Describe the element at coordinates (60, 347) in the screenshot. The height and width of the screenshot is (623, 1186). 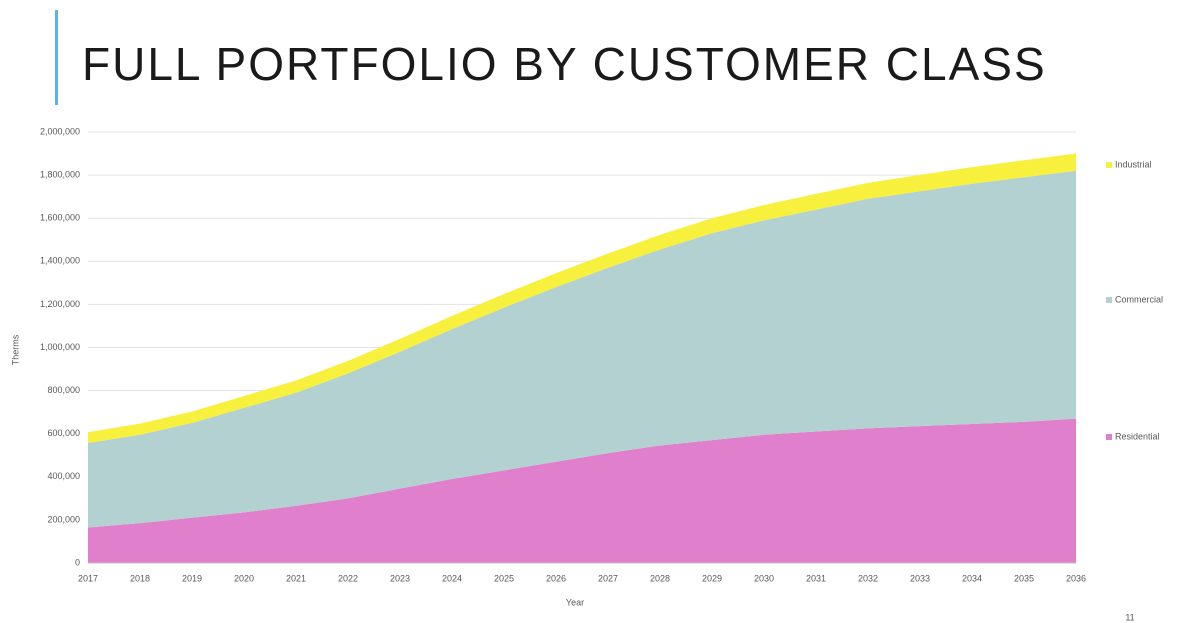
I see `y-tick-label: 1,000,000` at that location.